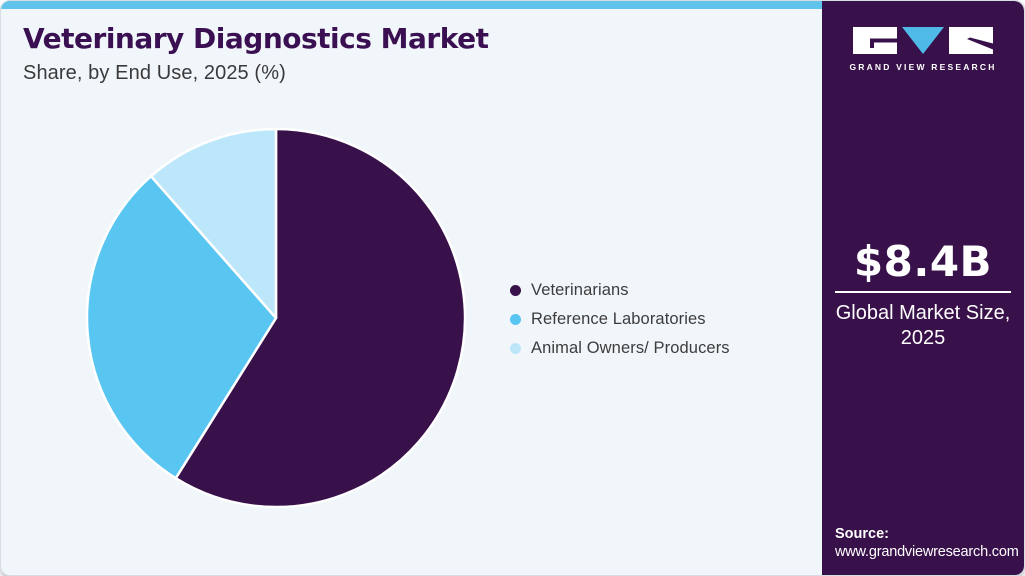  What do you see at coordinates (923, 325) in the screenshot?
I see `market-size-caption: Global Market Size, 2025` at bounding box center [923, 325].